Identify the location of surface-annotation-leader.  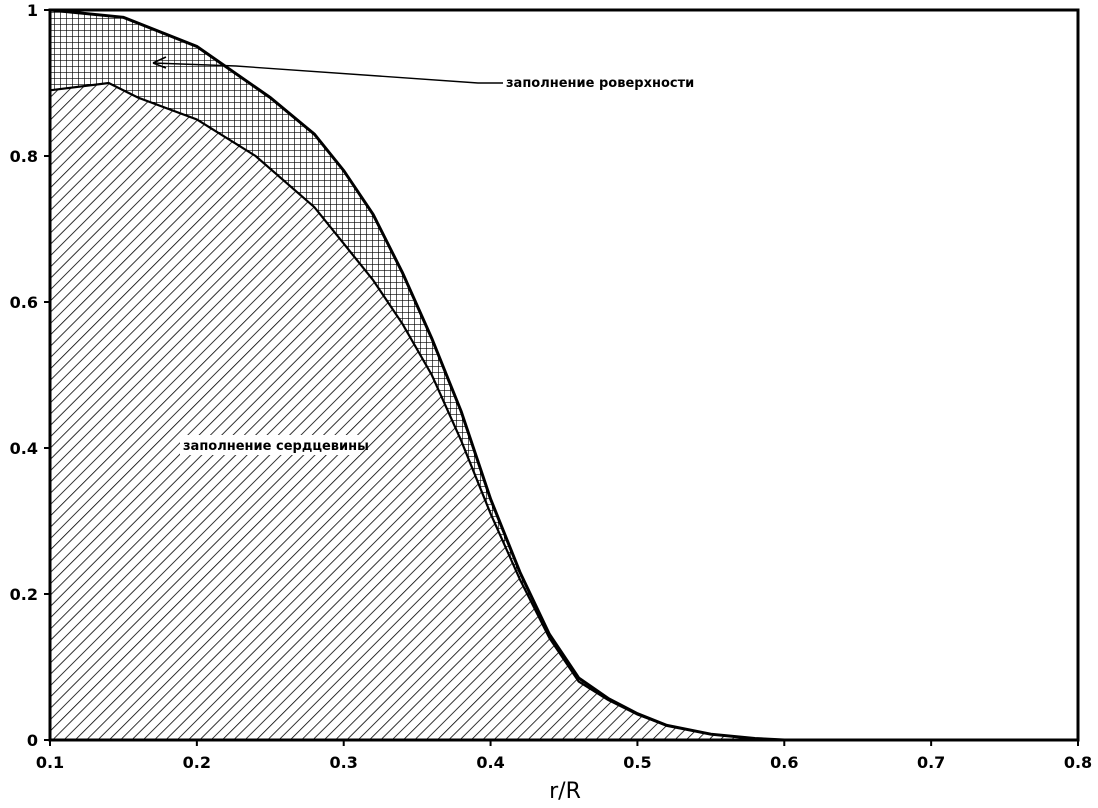
(327, 73).